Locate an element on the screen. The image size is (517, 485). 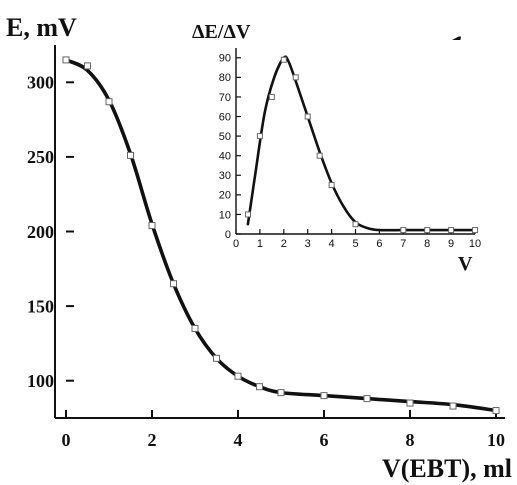
main-y-tick-label: 250 is located at coordinates (40, 157).